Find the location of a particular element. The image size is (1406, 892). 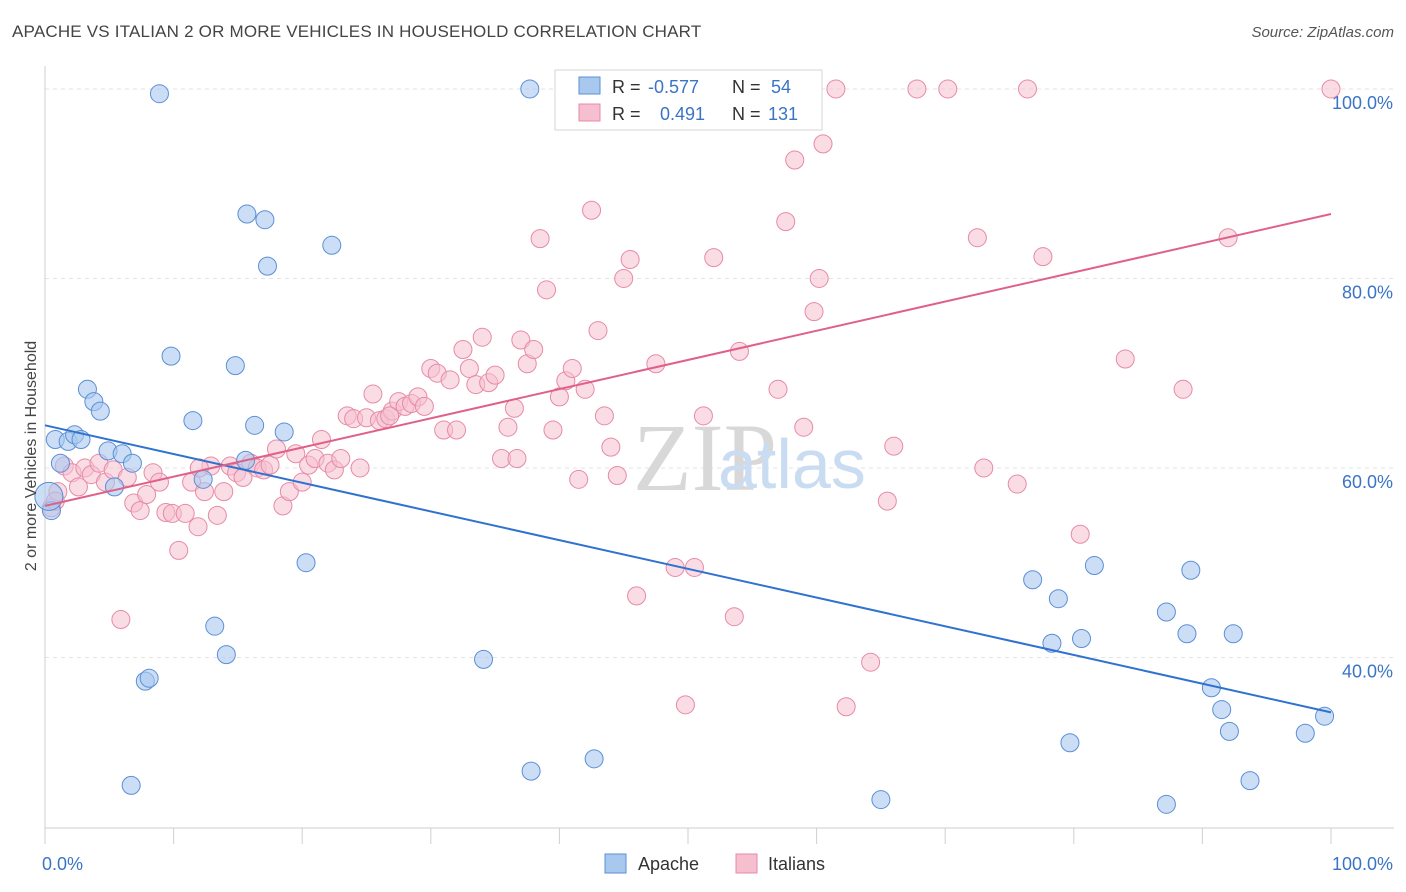

legend-apache-swatch is located at coordinates (615, 863).